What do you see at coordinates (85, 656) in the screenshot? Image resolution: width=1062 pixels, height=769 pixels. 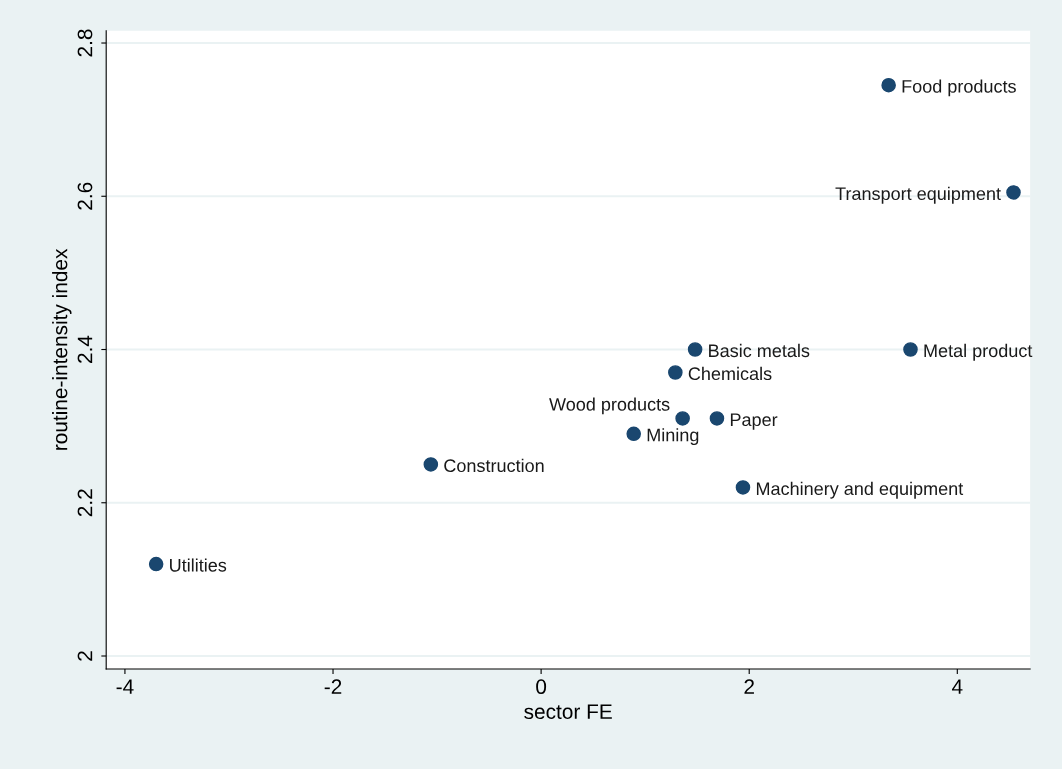 I see `y-tick-label: 2` at bounding box center [85, 656].